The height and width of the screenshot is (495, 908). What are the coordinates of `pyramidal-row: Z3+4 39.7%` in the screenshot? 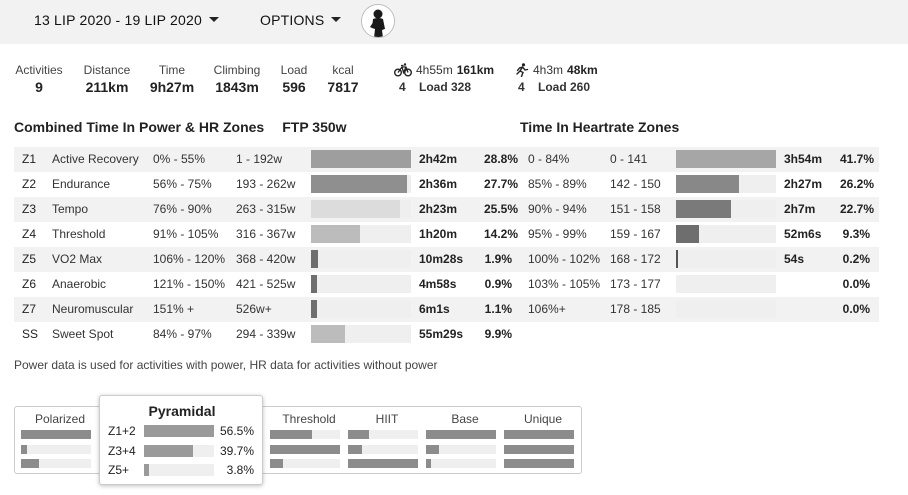 It's located at (182, 451).